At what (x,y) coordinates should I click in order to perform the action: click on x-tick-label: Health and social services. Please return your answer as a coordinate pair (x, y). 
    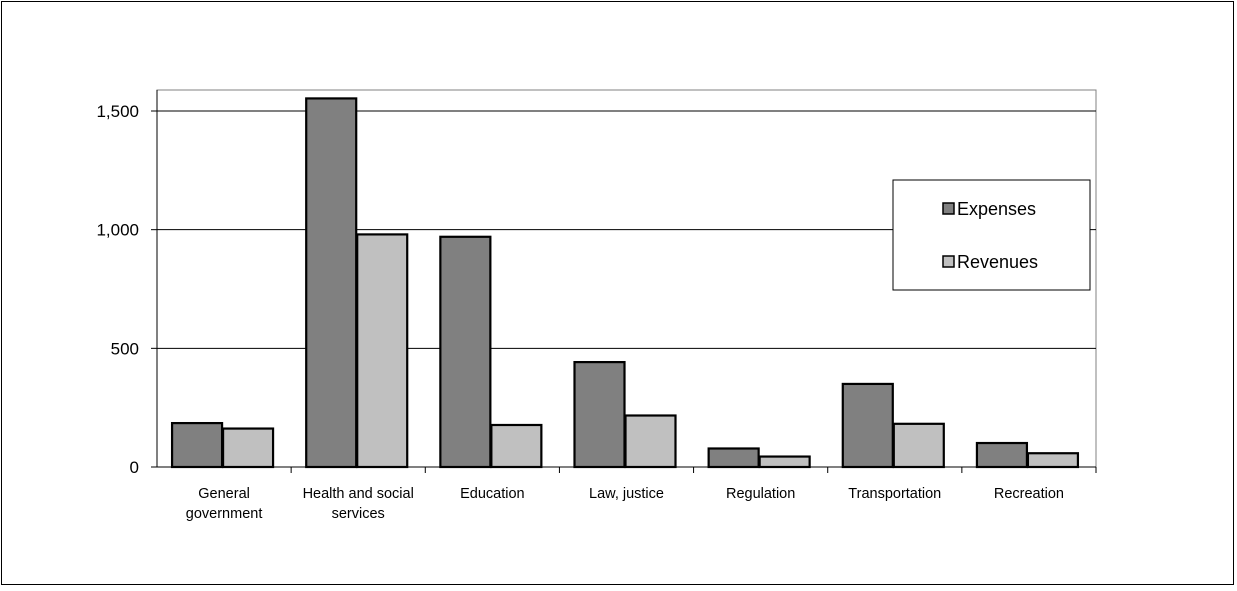
    Looking at the image, I should click on (358, 504).